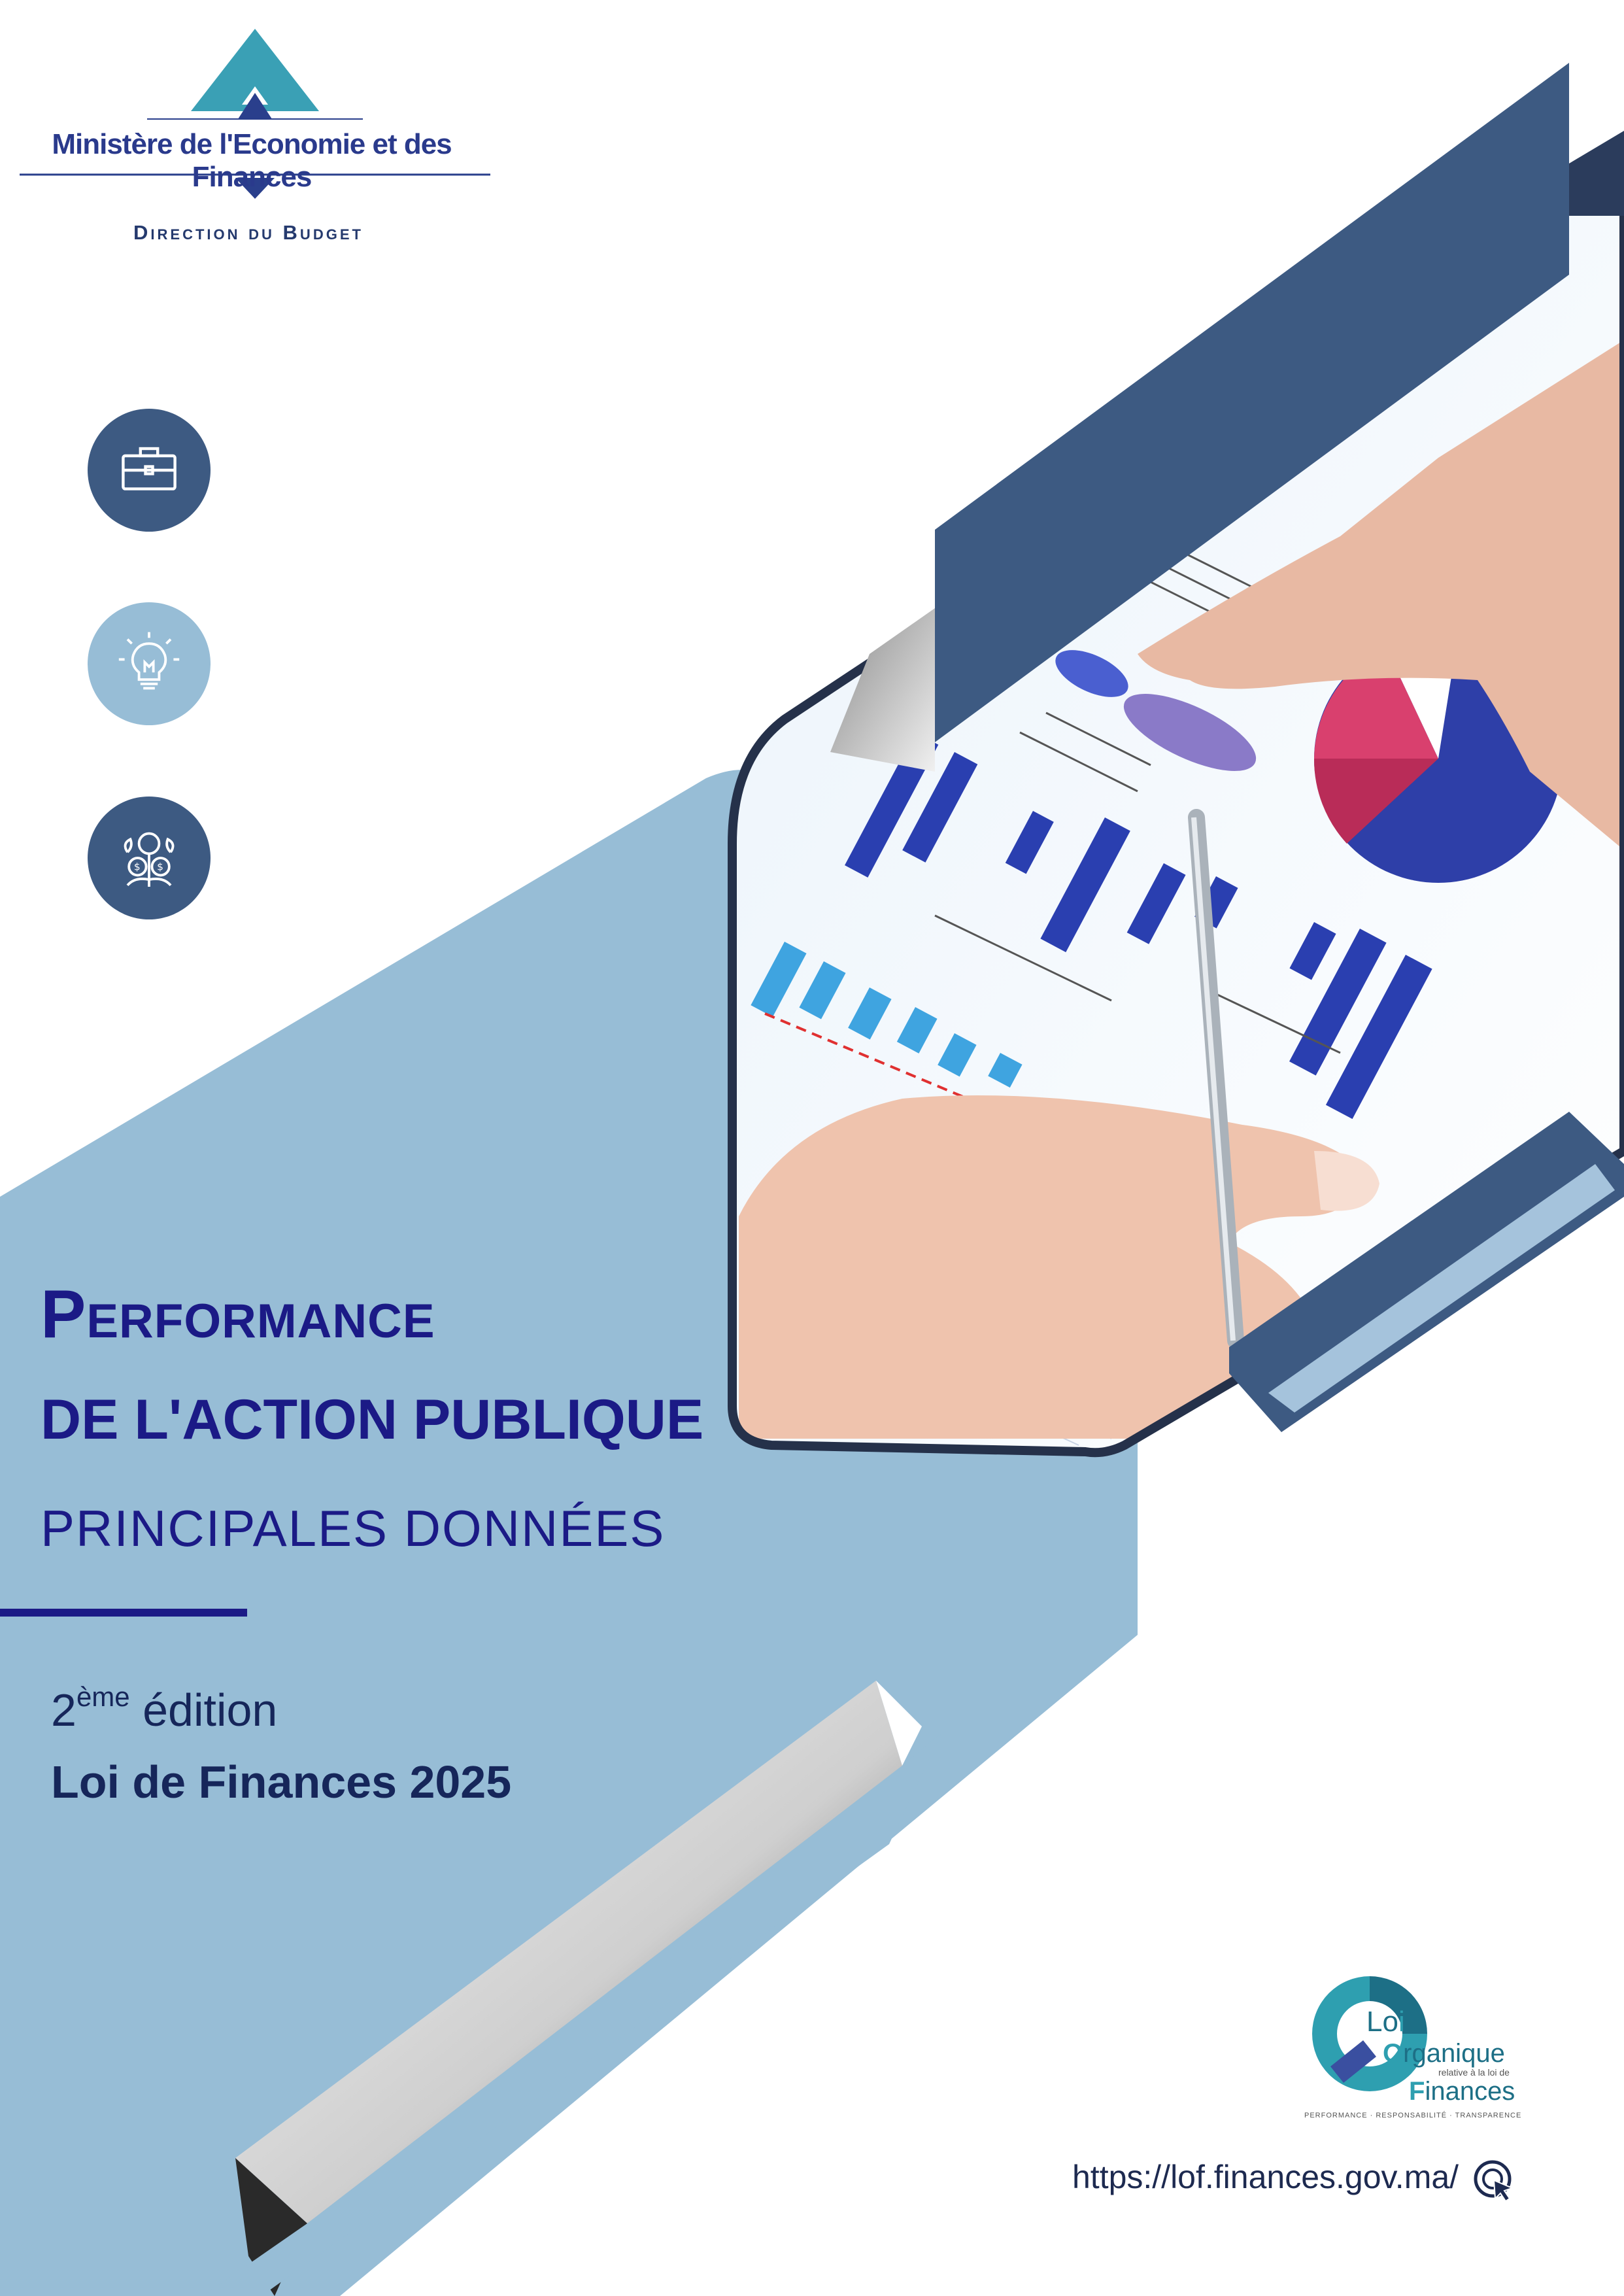 The height and width of the screenshot is (2296, 1624). Describe the element at coordinates (255, 114) in the screenshot. I see `ministry-logo` at that location.